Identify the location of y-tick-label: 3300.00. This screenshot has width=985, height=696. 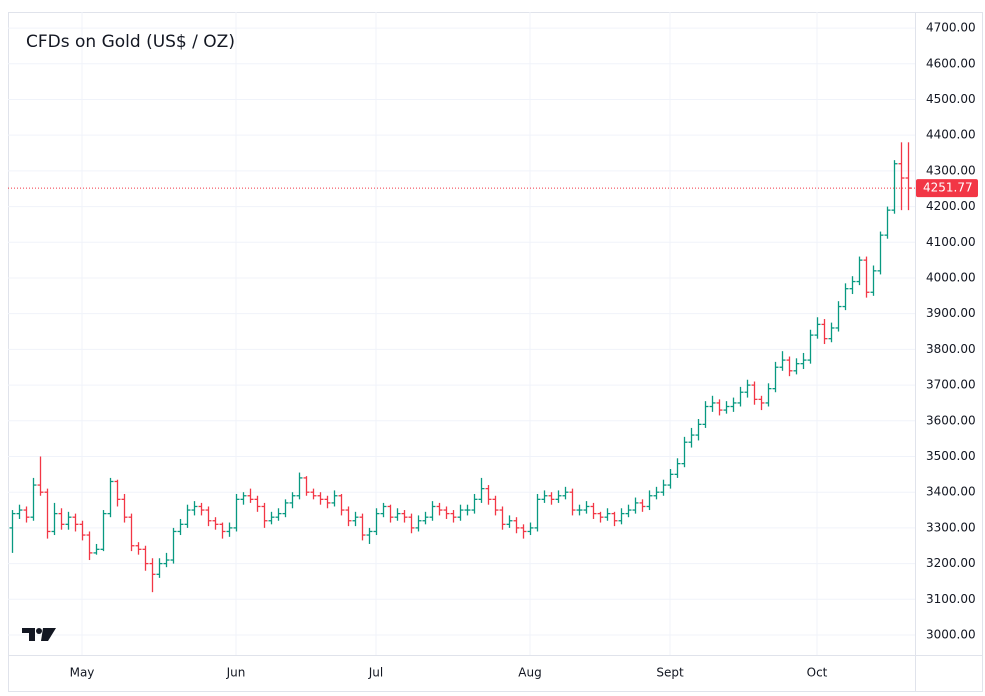
(951, 527).